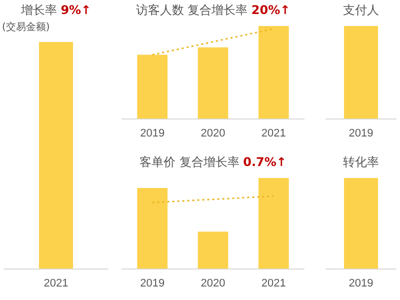  I want to click on chart-title: 客单价 复合增长率 0.7%↑, so click(213, 162).